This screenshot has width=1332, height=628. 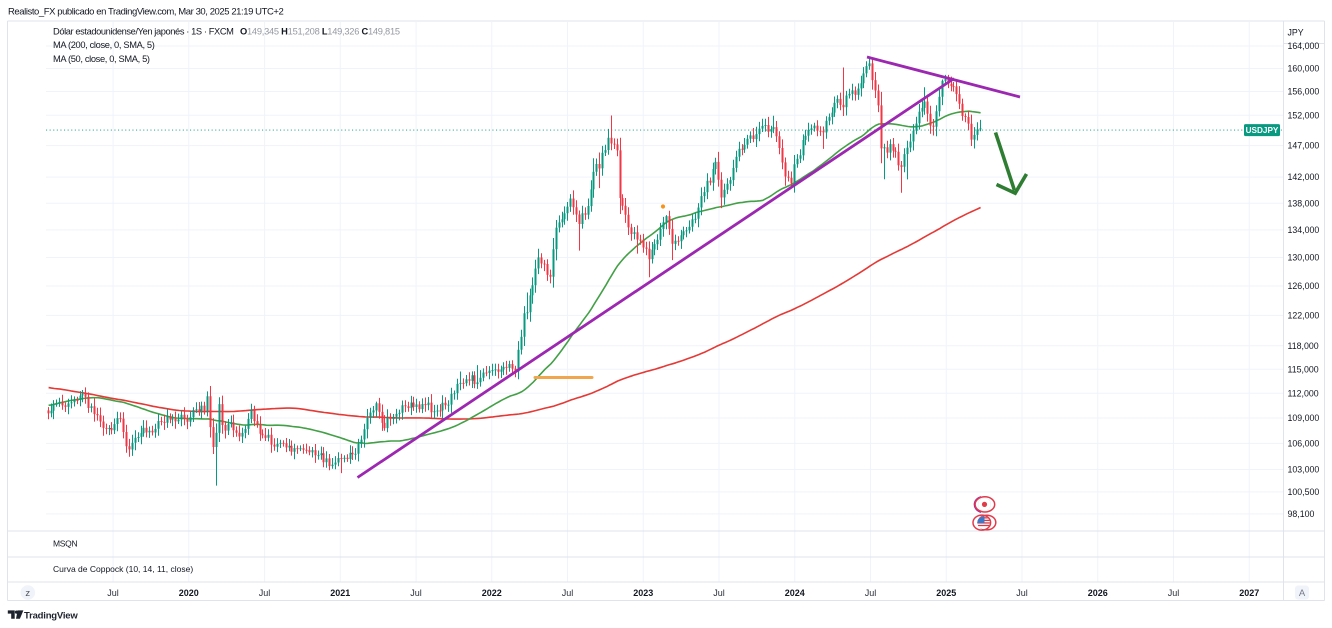 What do you see at coordinates (1303, 393) in the screenshot?
I see `svg-text: 112,000` at bounding box center [1303, 393].